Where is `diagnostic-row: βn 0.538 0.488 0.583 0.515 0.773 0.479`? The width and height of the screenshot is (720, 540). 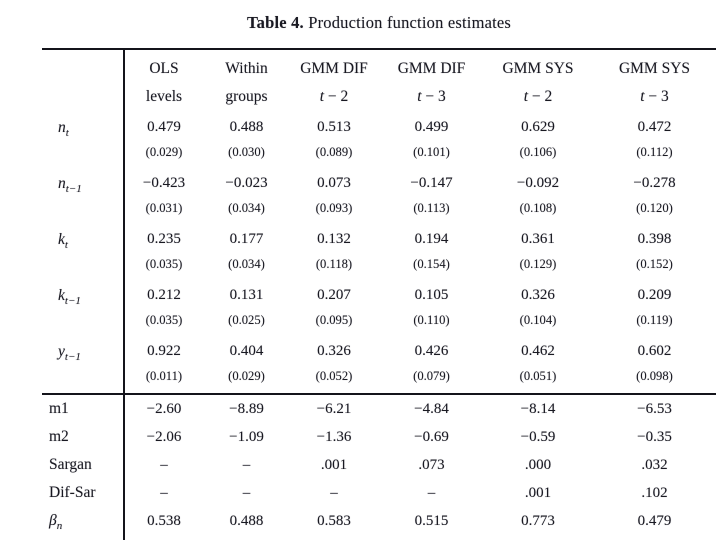
diagnostic-row: βn 0.538 0.488 0.583 0.515 0.773 0.479 is located at coordinates (379, 521).